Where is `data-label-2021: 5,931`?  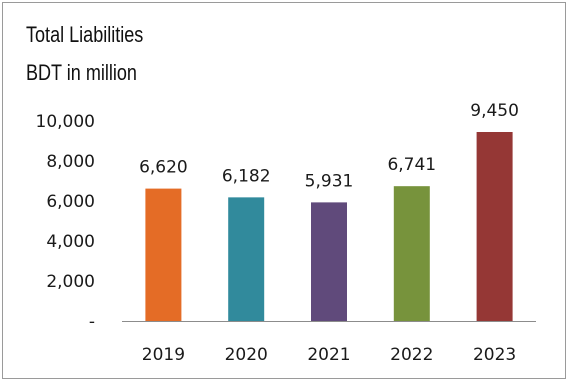 data-label-2021: 5,931 is located at coordinates (329, 181).